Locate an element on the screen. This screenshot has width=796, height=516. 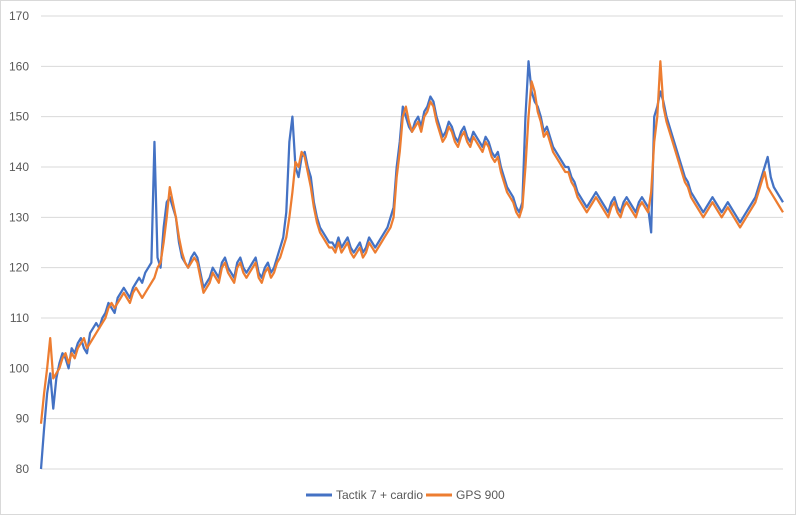
legend-label-tactik-7-cardio: Tactik 7 + cardio is located at coordinates (379, 495).